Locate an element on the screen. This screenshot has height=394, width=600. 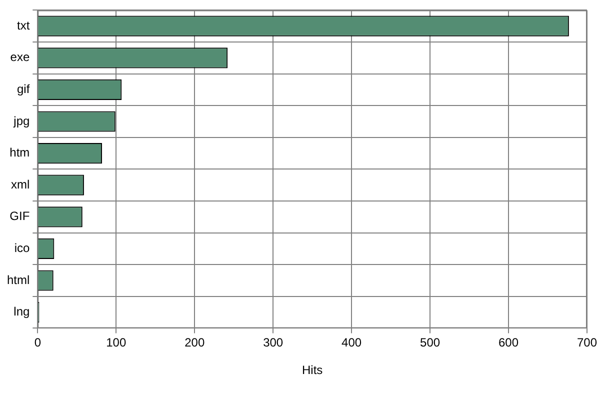
x-axis-title: Hits is located at coordinates (312, 370).